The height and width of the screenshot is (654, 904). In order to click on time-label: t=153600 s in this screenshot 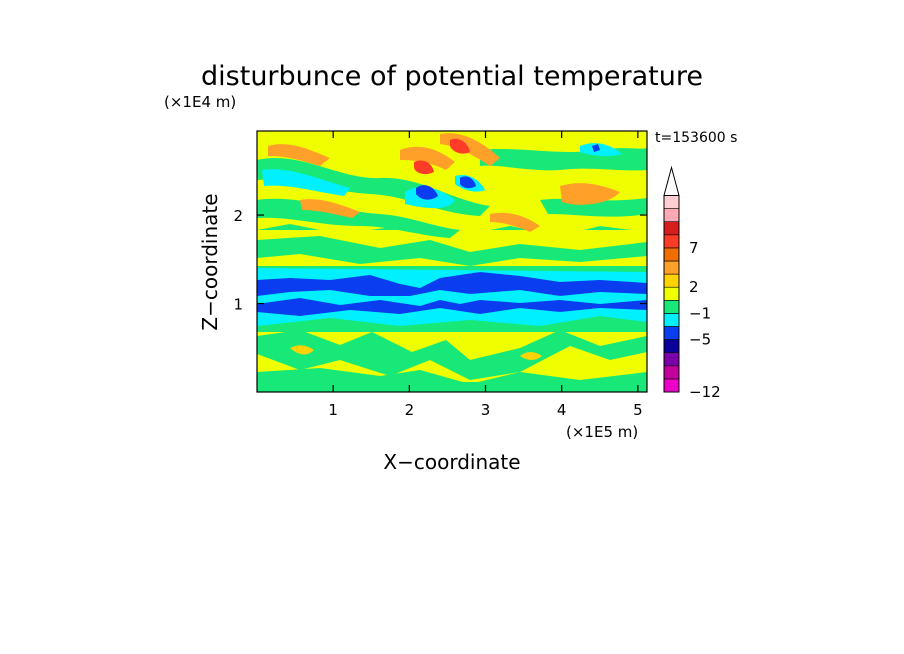, I will do `click(696, 138)`.